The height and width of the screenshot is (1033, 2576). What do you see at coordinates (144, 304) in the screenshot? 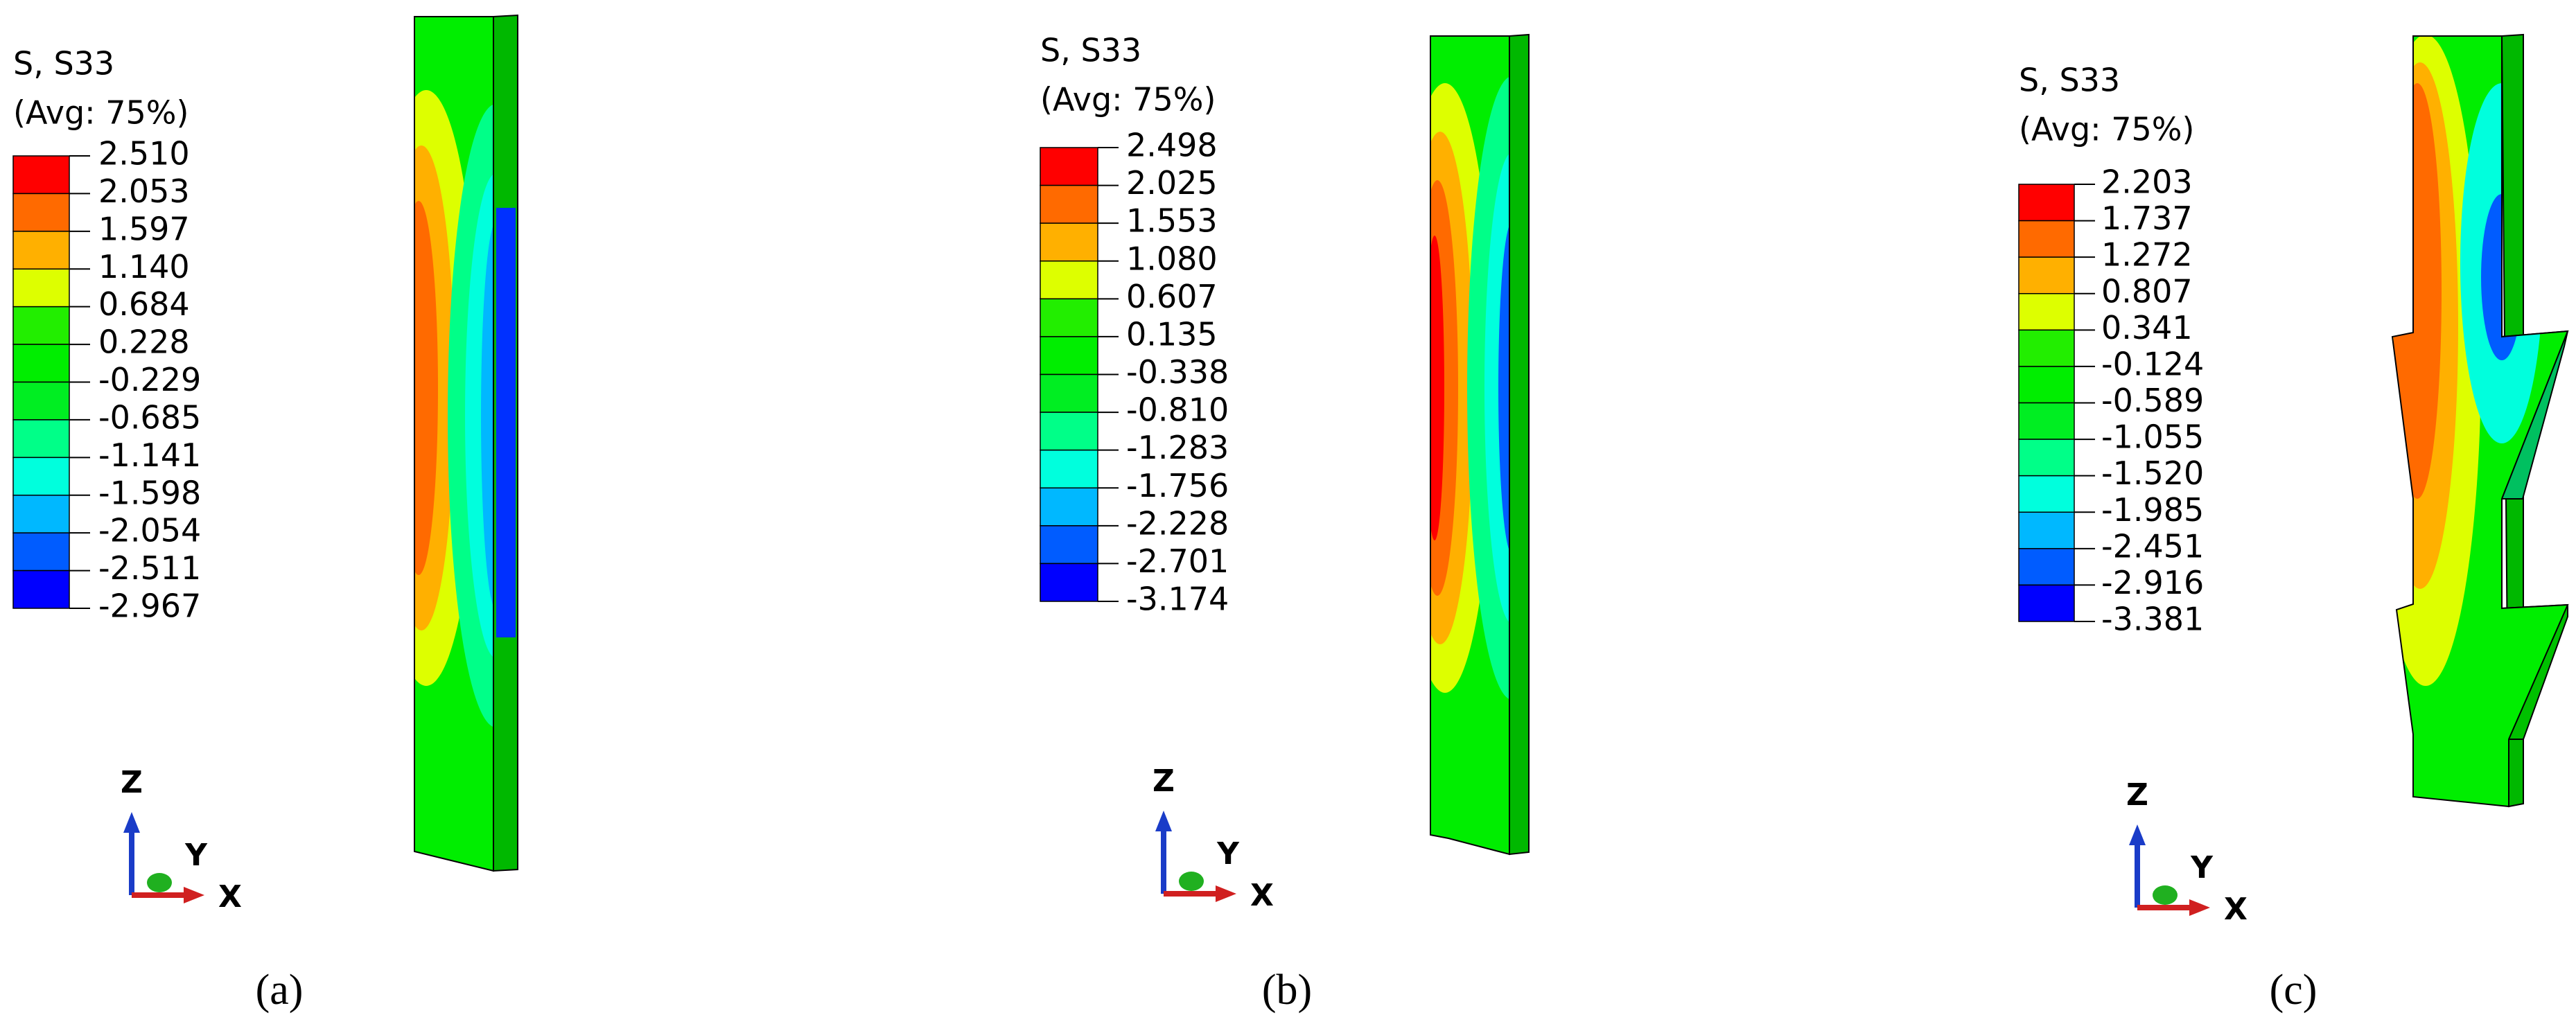
I see `legend-value: 0.684` at bounding box center [144, 304].